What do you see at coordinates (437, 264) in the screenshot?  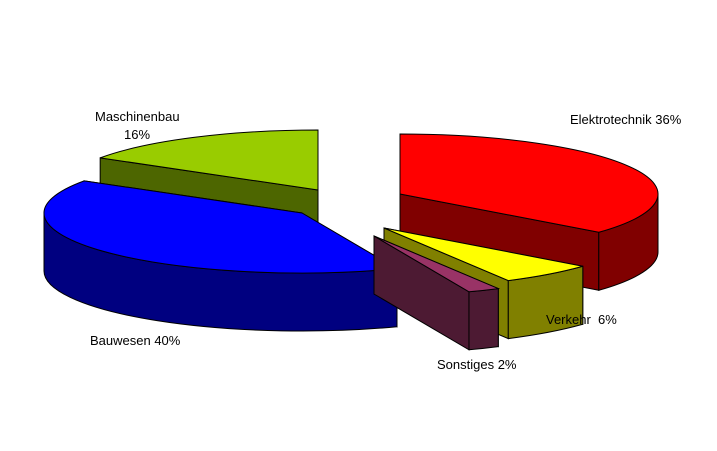 I see `slice-sonstiges-top` at bounding box center [437, 264].